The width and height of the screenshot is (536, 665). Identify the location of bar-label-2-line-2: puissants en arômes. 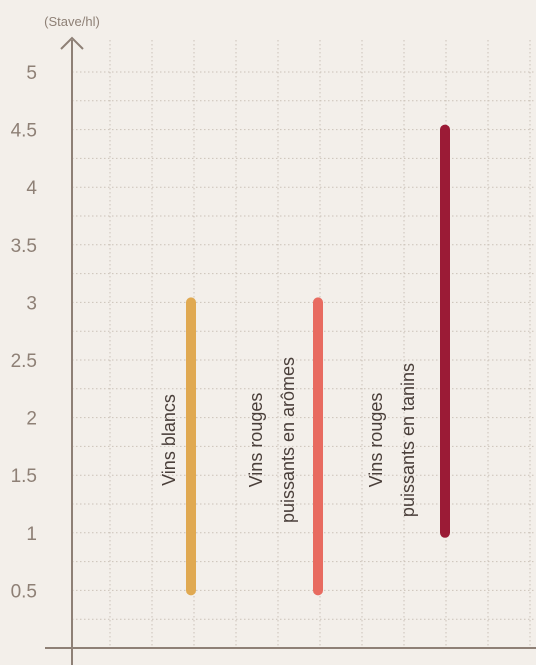
(288, 440).